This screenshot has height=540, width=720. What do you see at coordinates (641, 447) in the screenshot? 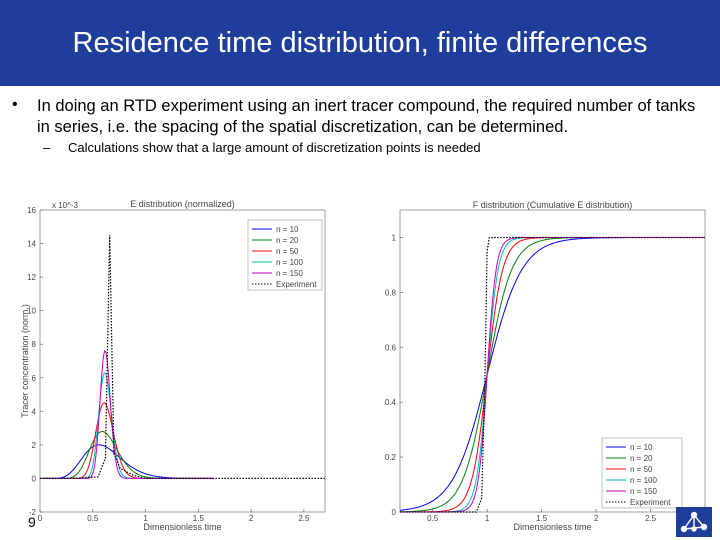
I see `chart2-legend-label: n = 10` at bounding box center [641, 447].